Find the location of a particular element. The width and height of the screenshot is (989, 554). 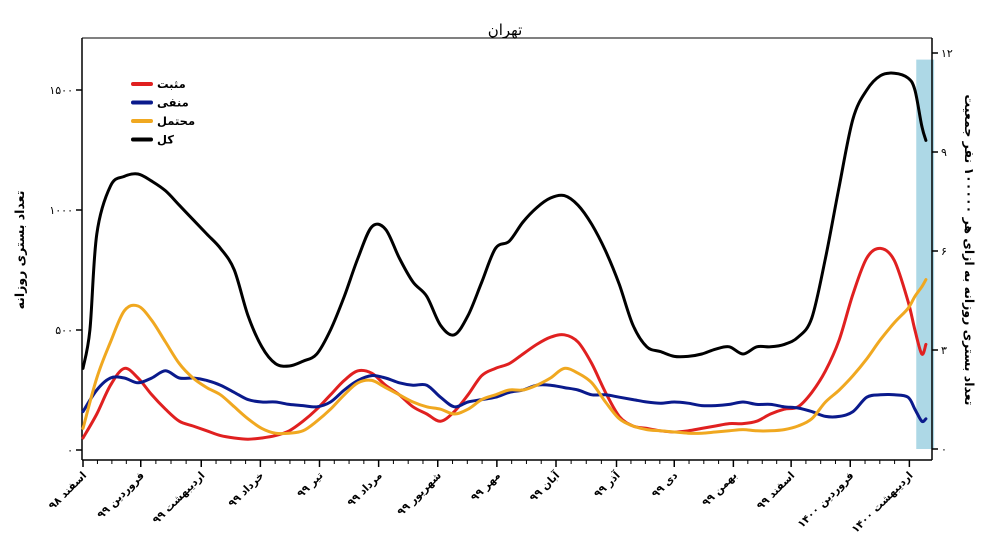

x-tick-label: تیر ۹۹ is located at coordinates (310, 485).